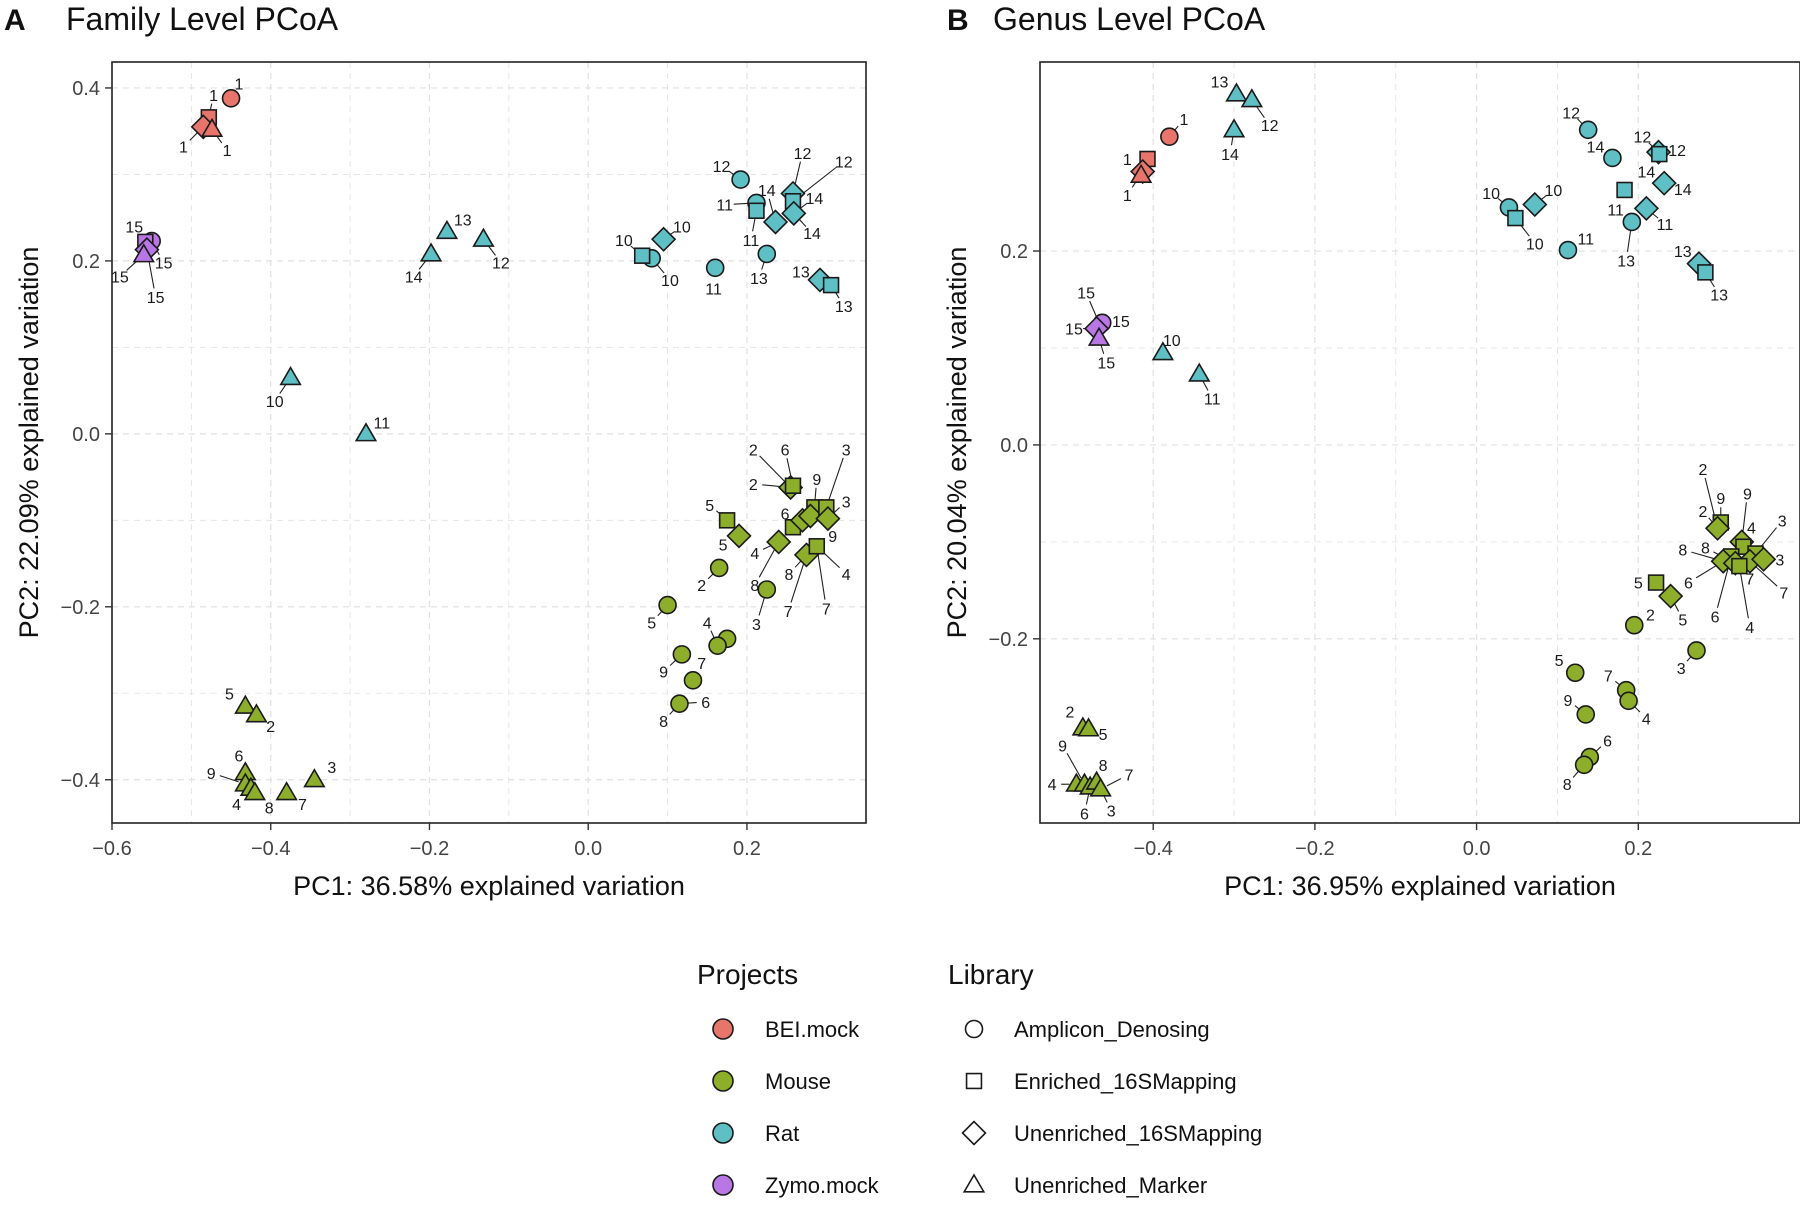 This screenshot has width=1800, height=1207. Describe the element at coordinates (974, 1183) in the screenshot. I see `legend-shape-triangle` at that location.